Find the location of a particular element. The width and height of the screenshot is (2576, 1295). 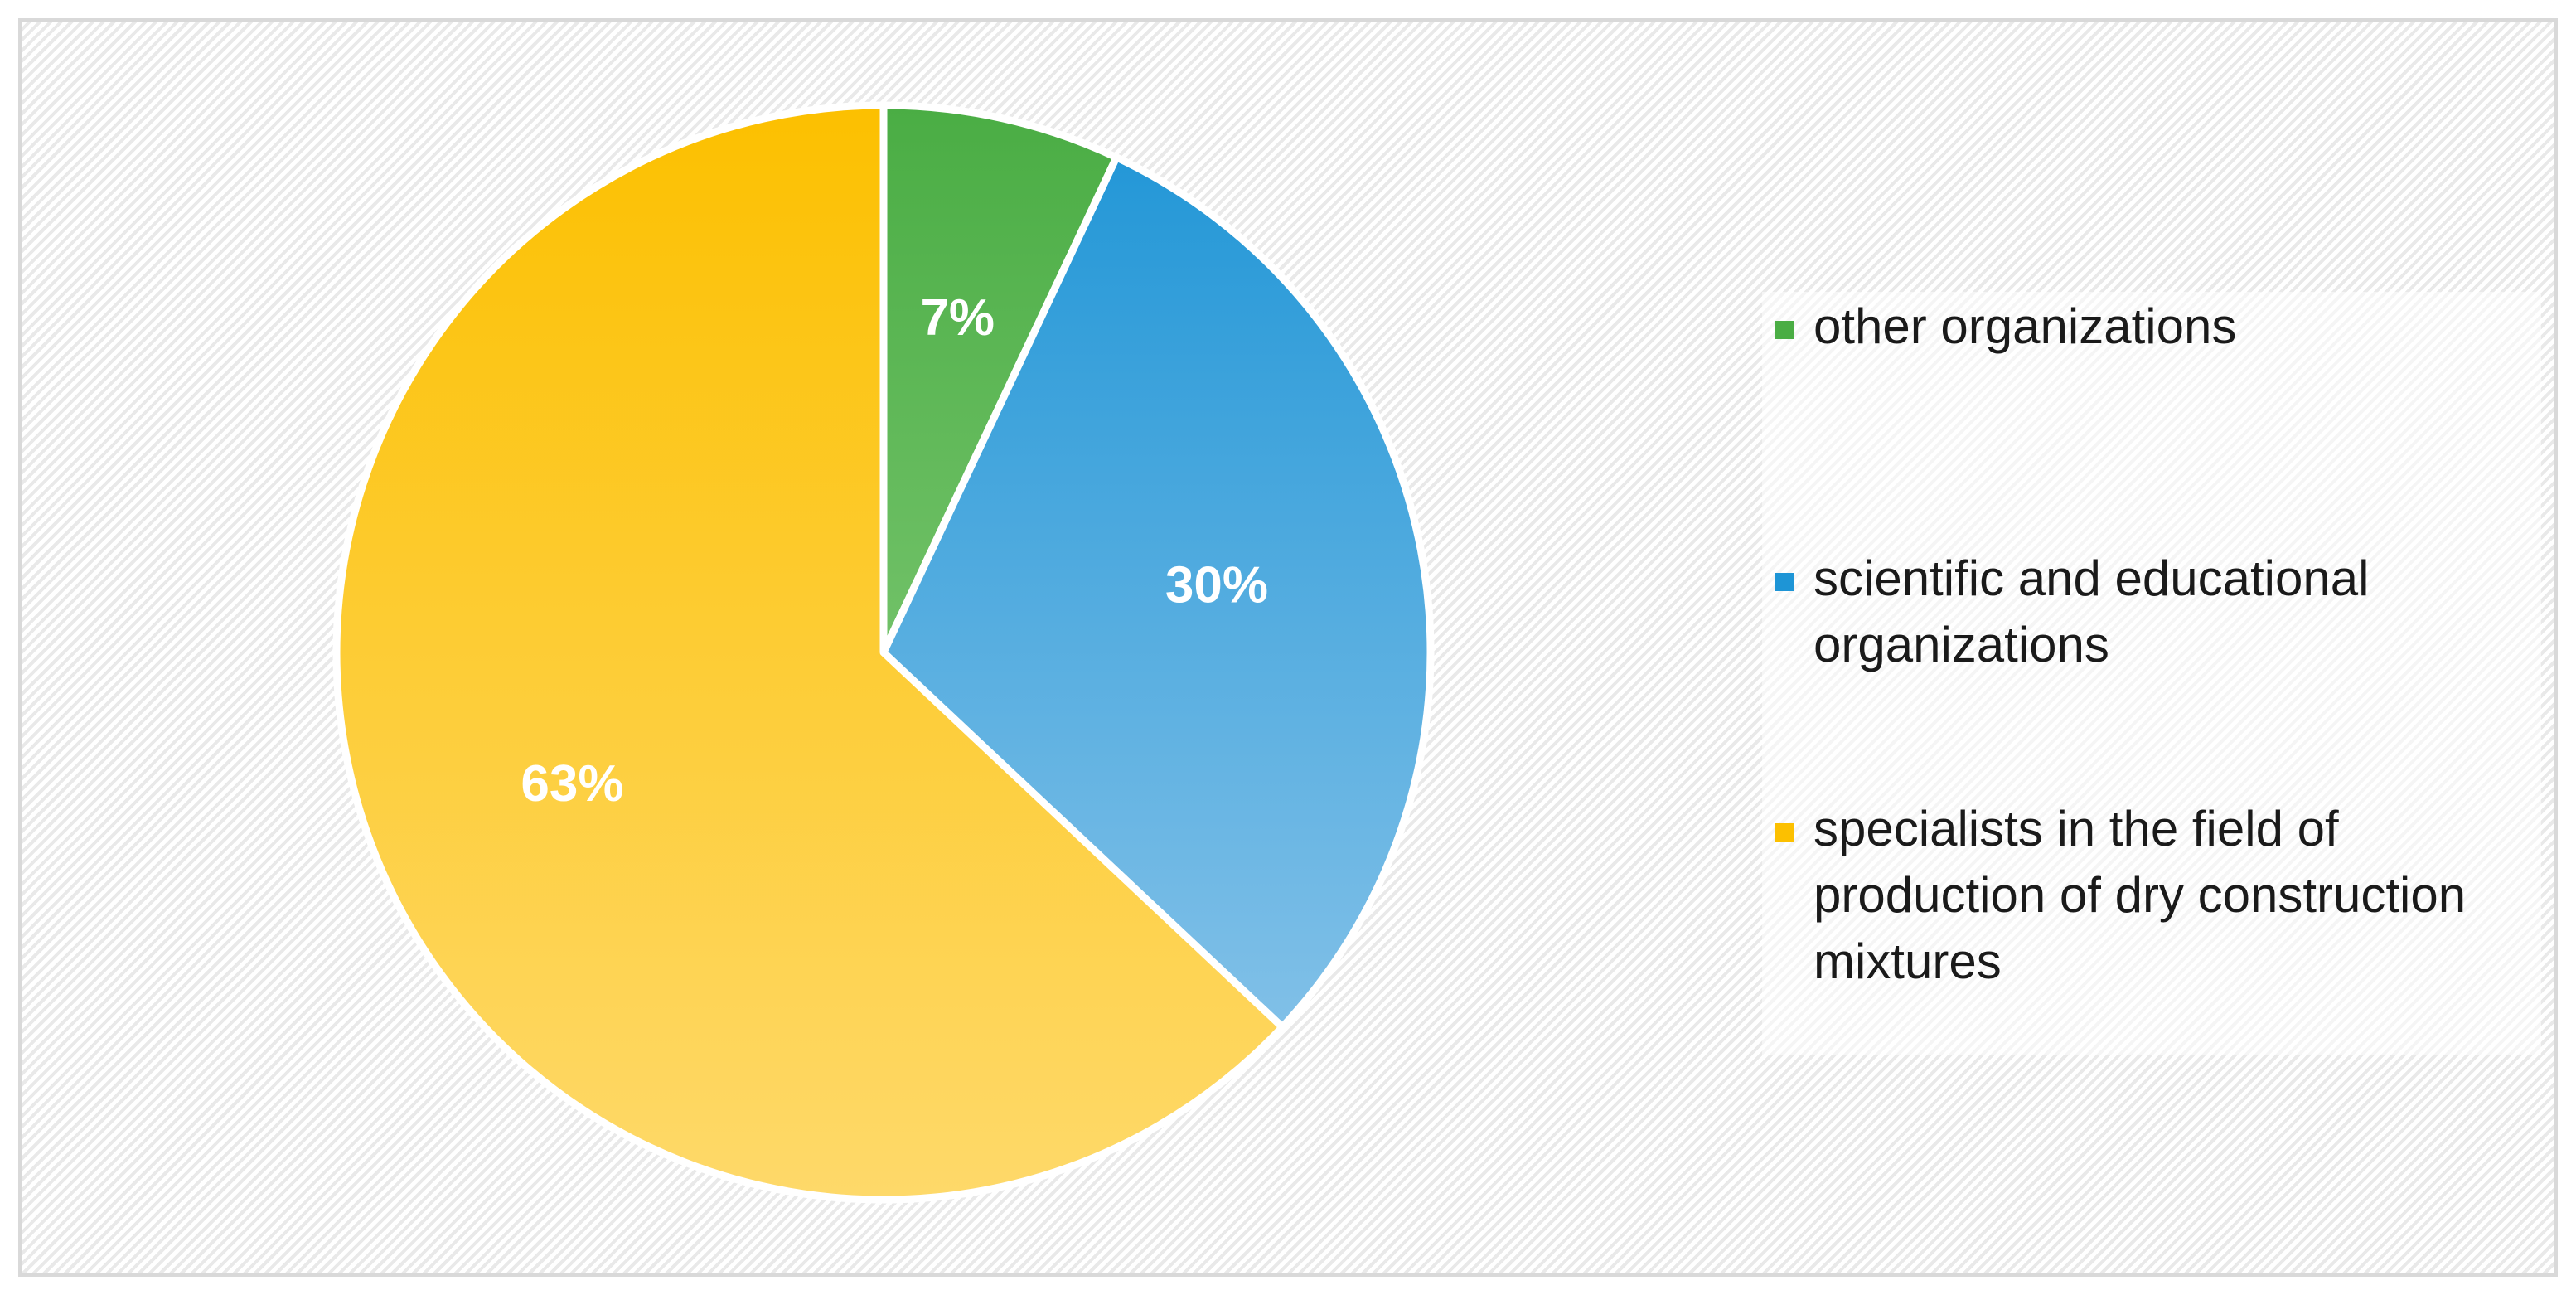

legend-label-2-line-1: scientific and educational is located at coordinates (2091, 578).